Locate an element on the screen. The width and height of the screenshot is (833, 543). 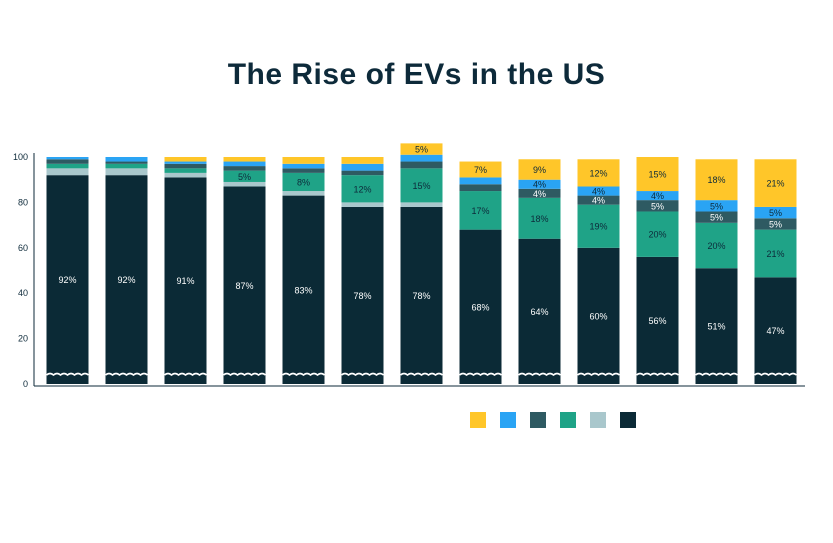
legend is located at coordinates (650, 420).